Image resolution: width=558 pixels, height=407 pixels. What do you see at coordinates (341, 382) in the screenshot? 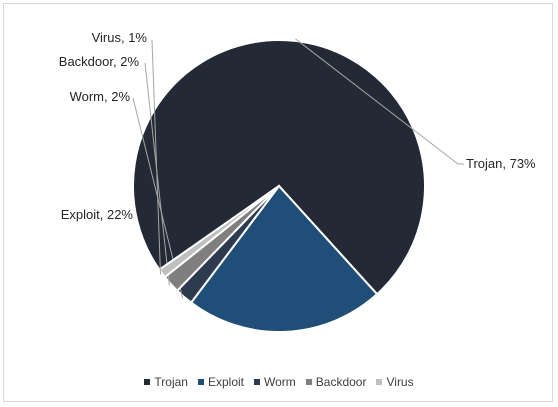
I see `legend-label-backdoor: Backdoor` at bounding box center [341, 382].